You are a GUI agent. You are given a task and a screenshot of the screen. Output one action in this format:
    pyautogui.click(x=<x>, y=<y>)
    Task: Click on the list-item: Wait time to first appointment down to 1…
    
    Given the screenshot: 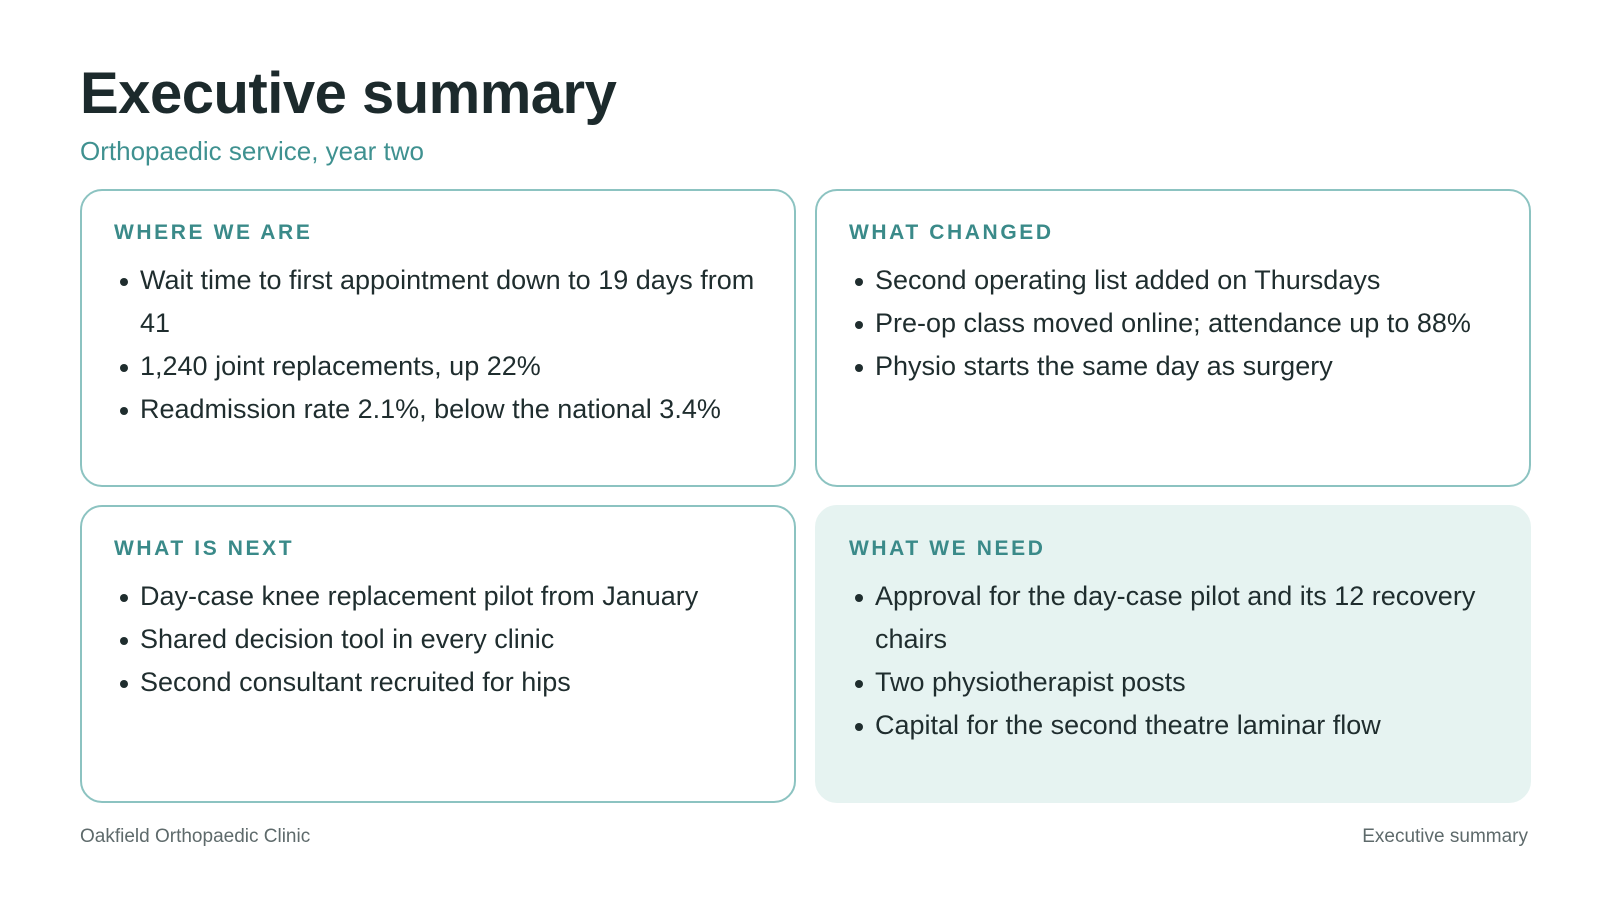 What is the action you would take?
    pyautogui.click(x=438, y=302)
    